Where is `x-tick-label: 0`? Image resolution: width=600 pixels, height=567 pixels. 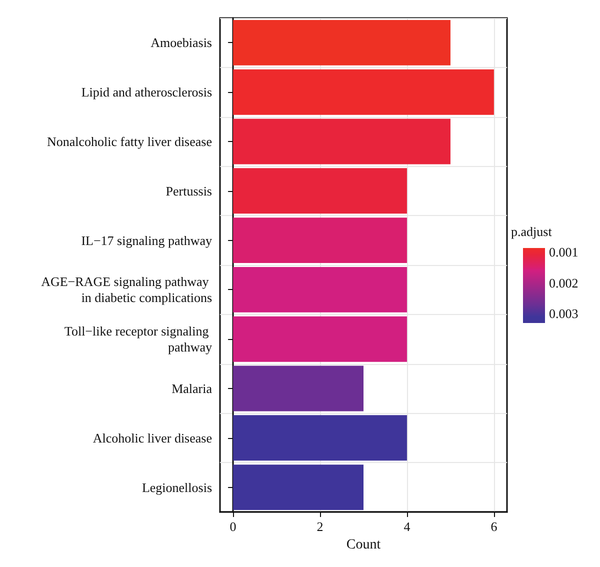 x-tick-label: 0 is located at coordinates (233, 526).